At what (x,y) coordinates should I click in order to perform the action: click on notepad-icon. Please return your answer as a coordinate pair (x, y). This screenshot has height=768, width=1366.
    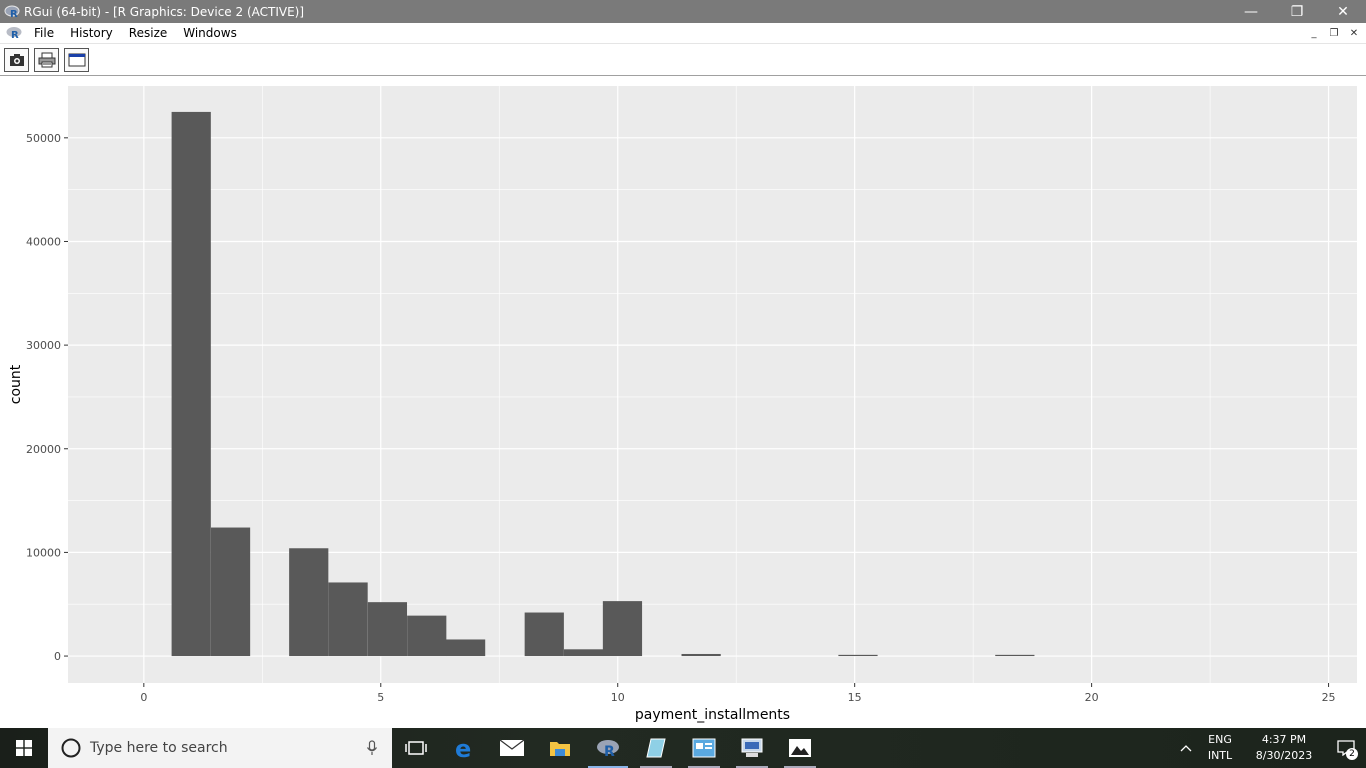
    Looking at the image, I should click on (656, 748).